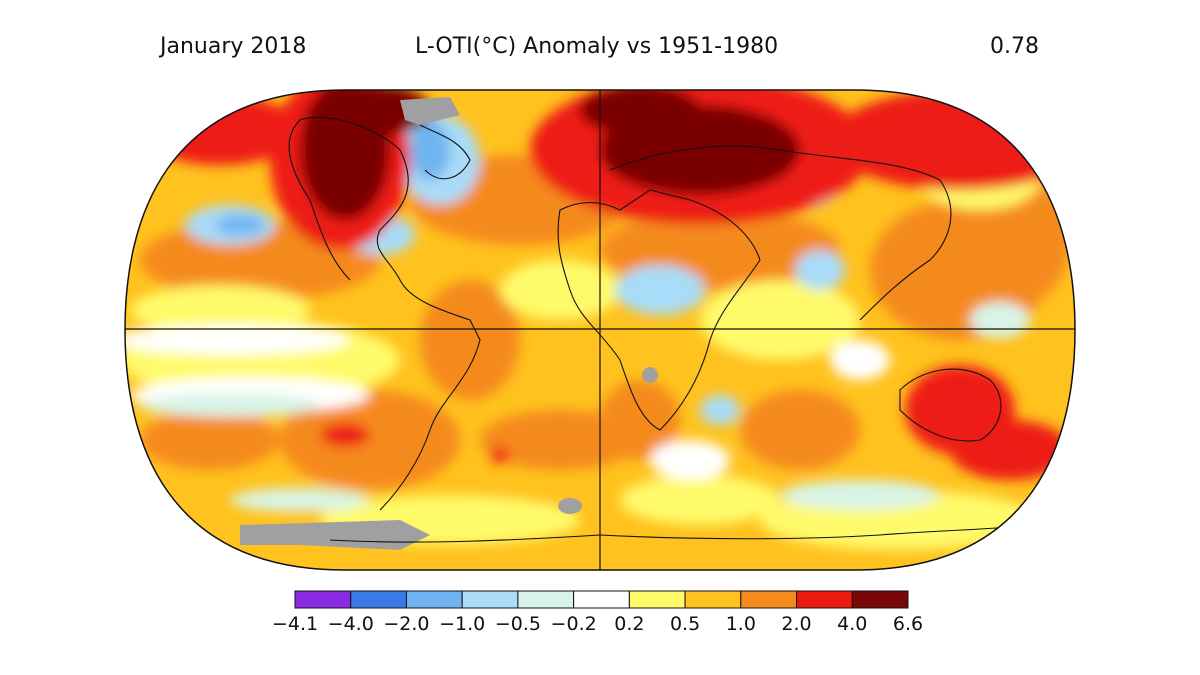 This screenshot has height=675, width=1200. I want to click on legend-colorbar, so click(601, 599).